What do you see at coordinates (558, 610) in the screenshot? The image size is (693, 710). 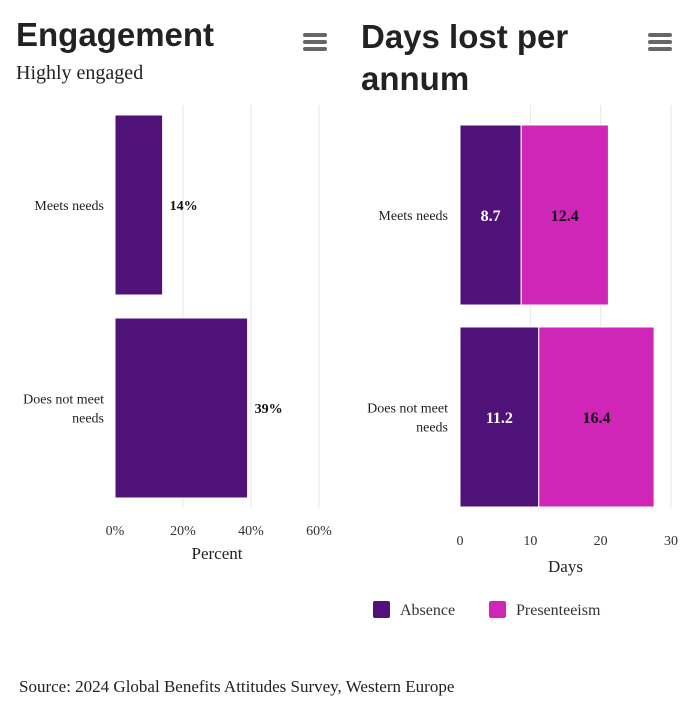 I see `legend-label-presenteeism: Presenteeism` at bounding box center [558, 610].